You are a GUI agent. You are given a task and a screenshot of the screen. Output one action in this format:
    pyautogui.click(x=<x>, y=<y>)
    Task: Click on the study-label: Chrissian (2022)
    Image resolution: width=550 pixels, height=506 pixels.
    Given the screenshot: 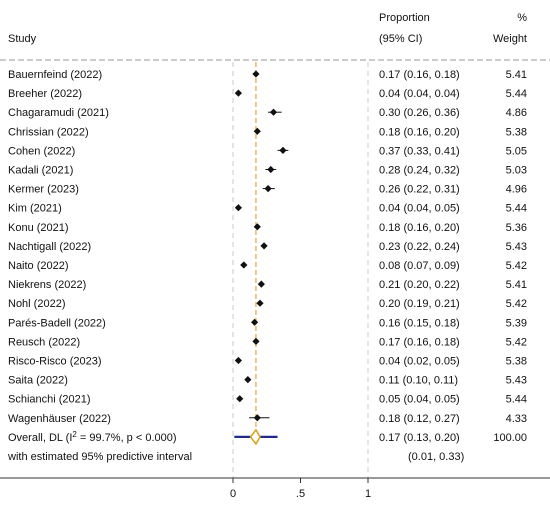 What is the action you would take?
    pyautogui.click(x=48, y=132)
    